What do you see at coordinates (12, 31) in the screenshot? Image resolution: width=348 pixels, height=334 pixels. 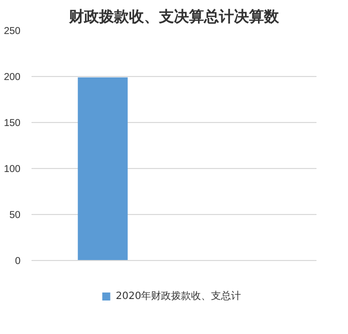 I see `y-tick-label: 250` at bounding box center [12, 31].